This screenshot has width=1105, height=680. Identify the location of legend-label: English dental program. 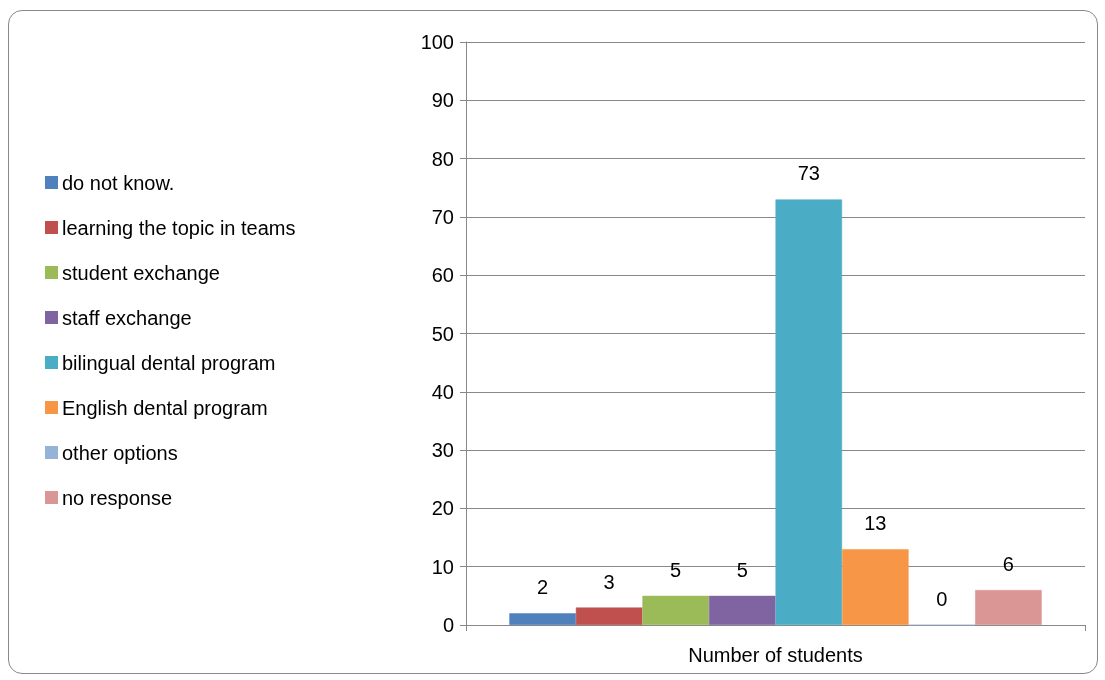
(165, 407).